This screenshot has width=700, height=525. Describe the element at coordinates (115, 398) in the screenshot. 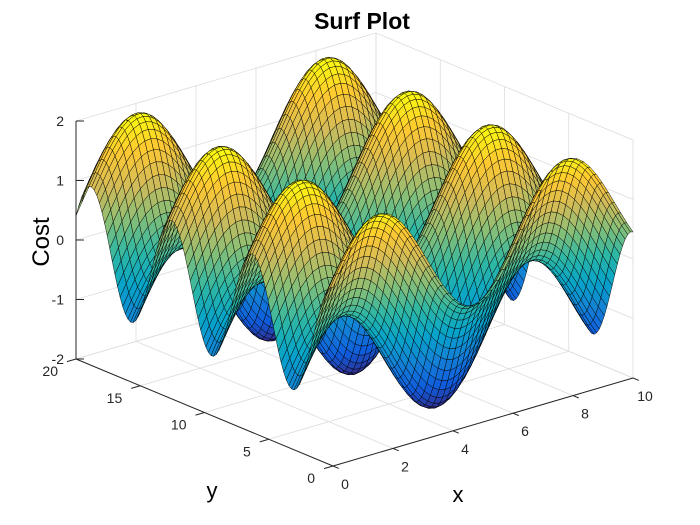

I see `y-tick-label: 15` at that location.